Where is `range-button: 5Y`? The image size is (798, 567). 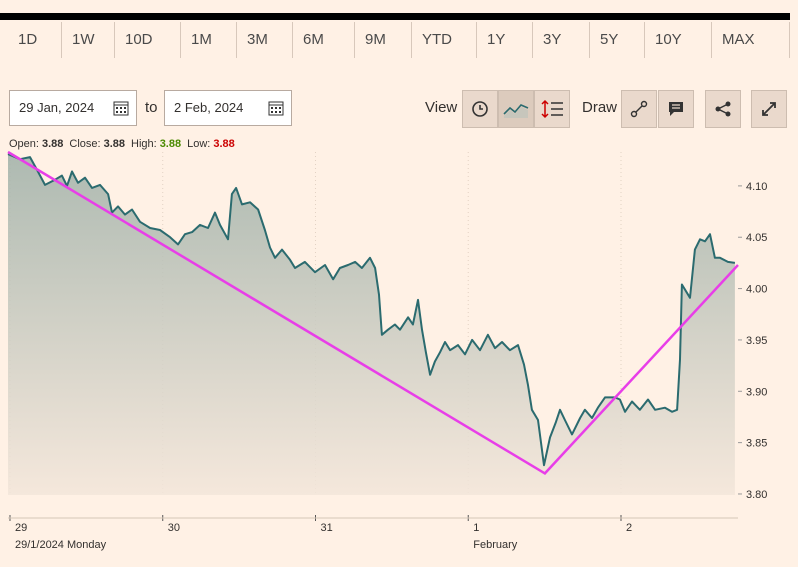 range-button: 5Y is located at coordinates (617, 40).